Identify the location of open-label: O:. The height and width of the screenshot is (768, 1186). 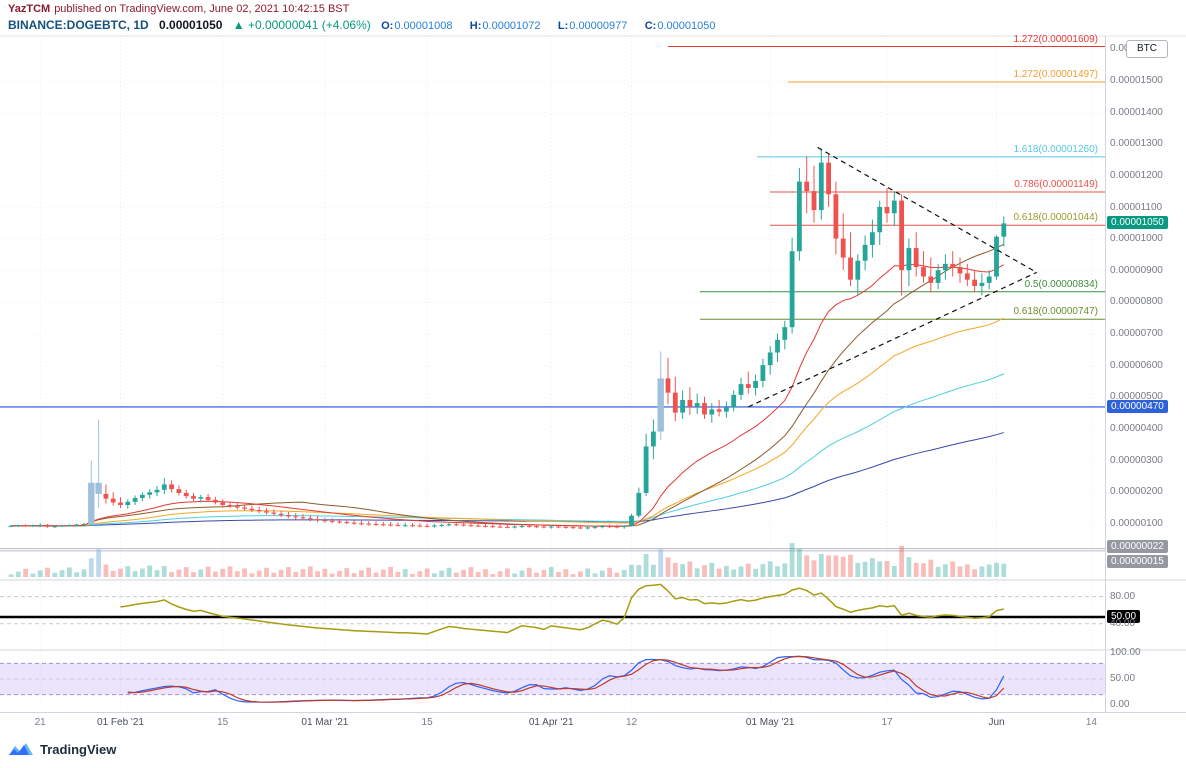
(387, 26).